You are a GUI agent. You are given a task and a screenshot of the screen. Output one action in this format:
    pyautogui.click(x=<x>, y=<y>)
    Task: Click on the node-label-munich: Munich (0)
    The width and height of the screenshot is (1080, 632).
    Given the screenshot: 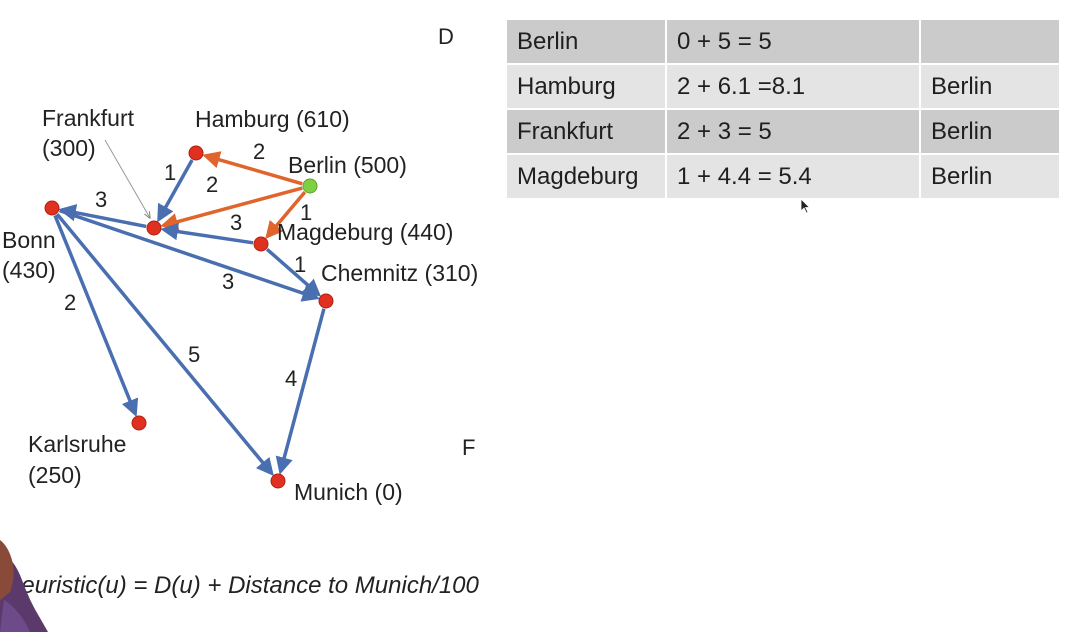 What is the action you would take?
    pyautogui.click(x=348, y=492)
    